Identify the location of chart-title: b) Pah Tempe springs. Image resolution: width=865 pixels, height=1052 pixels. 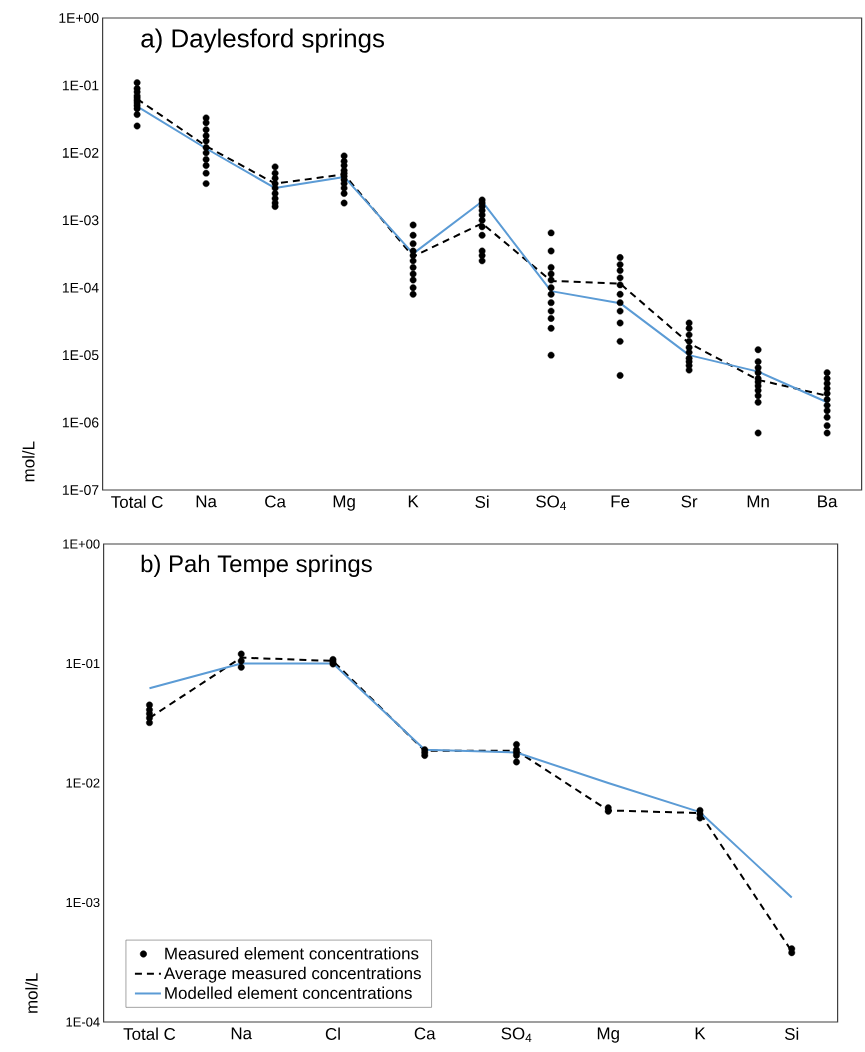
(257, 565).